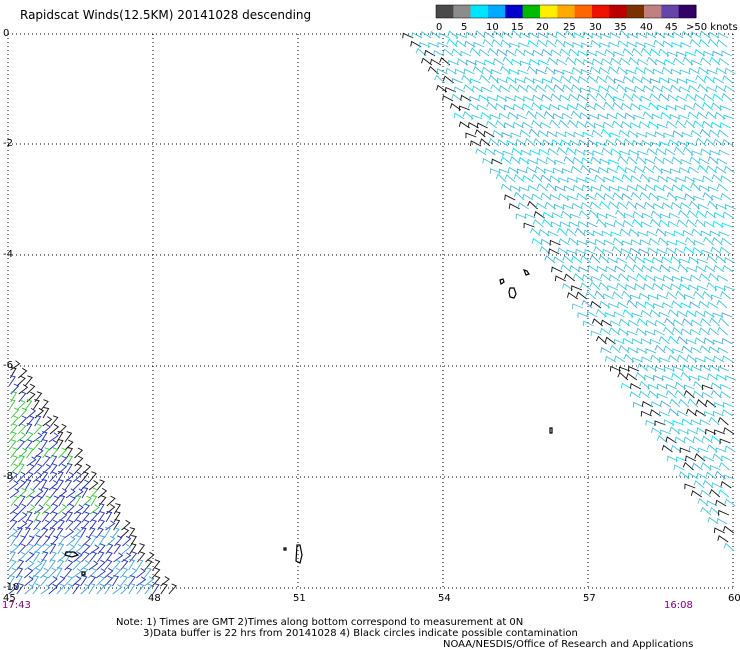 The image size is (740, 650). What do you see at coordinates (549, 11) in the screenshot?
I see `legend-swatch` at bounding box center [549, 11].